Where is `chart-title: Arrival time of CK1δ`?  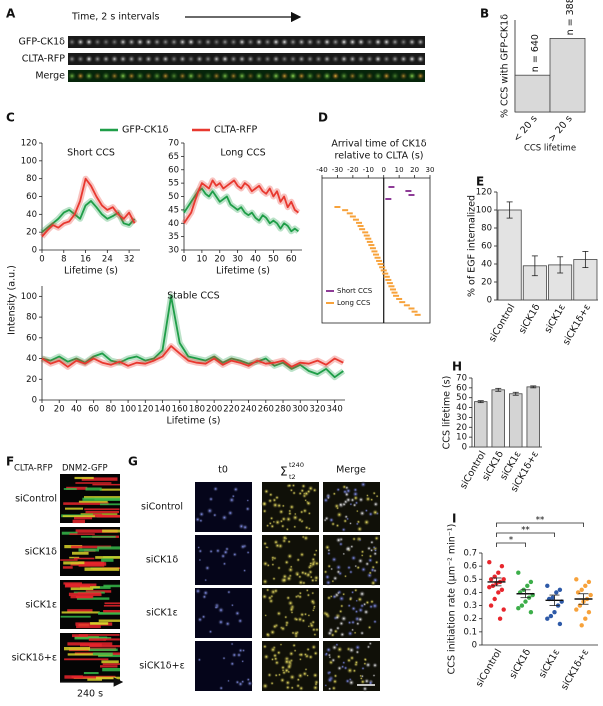 chart-title: Arrival time of CK1δ is located at coordinates (378, 144).